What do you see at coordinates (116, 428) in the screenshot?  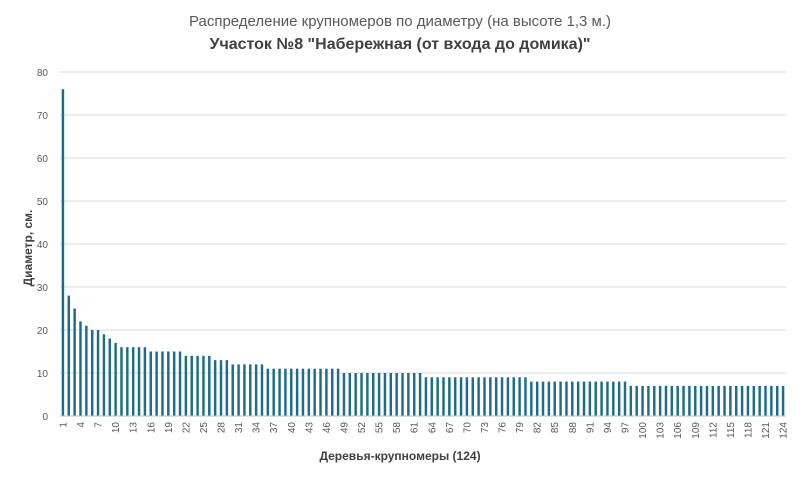 I see `x-tick-label: 10` at bounding box center [116, 428].